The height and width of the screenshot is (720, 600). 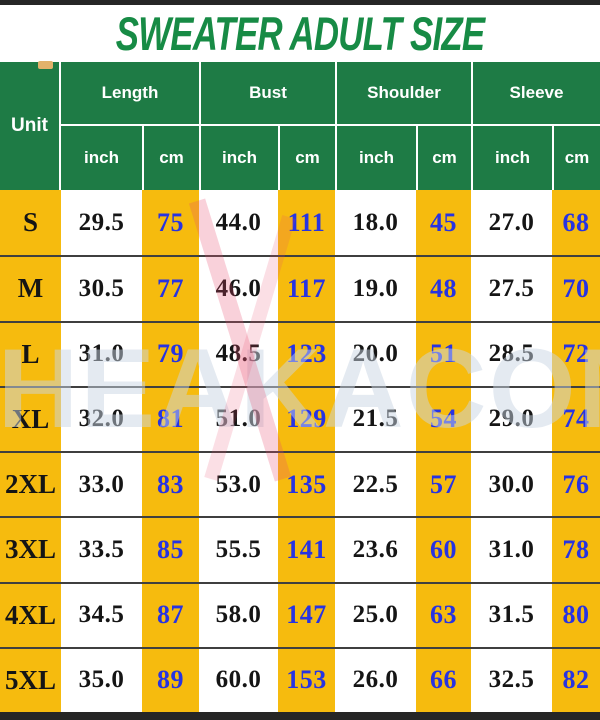 What do you see at coordinates (30, 223) in the screenshot?
I see `size-cell: S` at bounding box center [30, 223].